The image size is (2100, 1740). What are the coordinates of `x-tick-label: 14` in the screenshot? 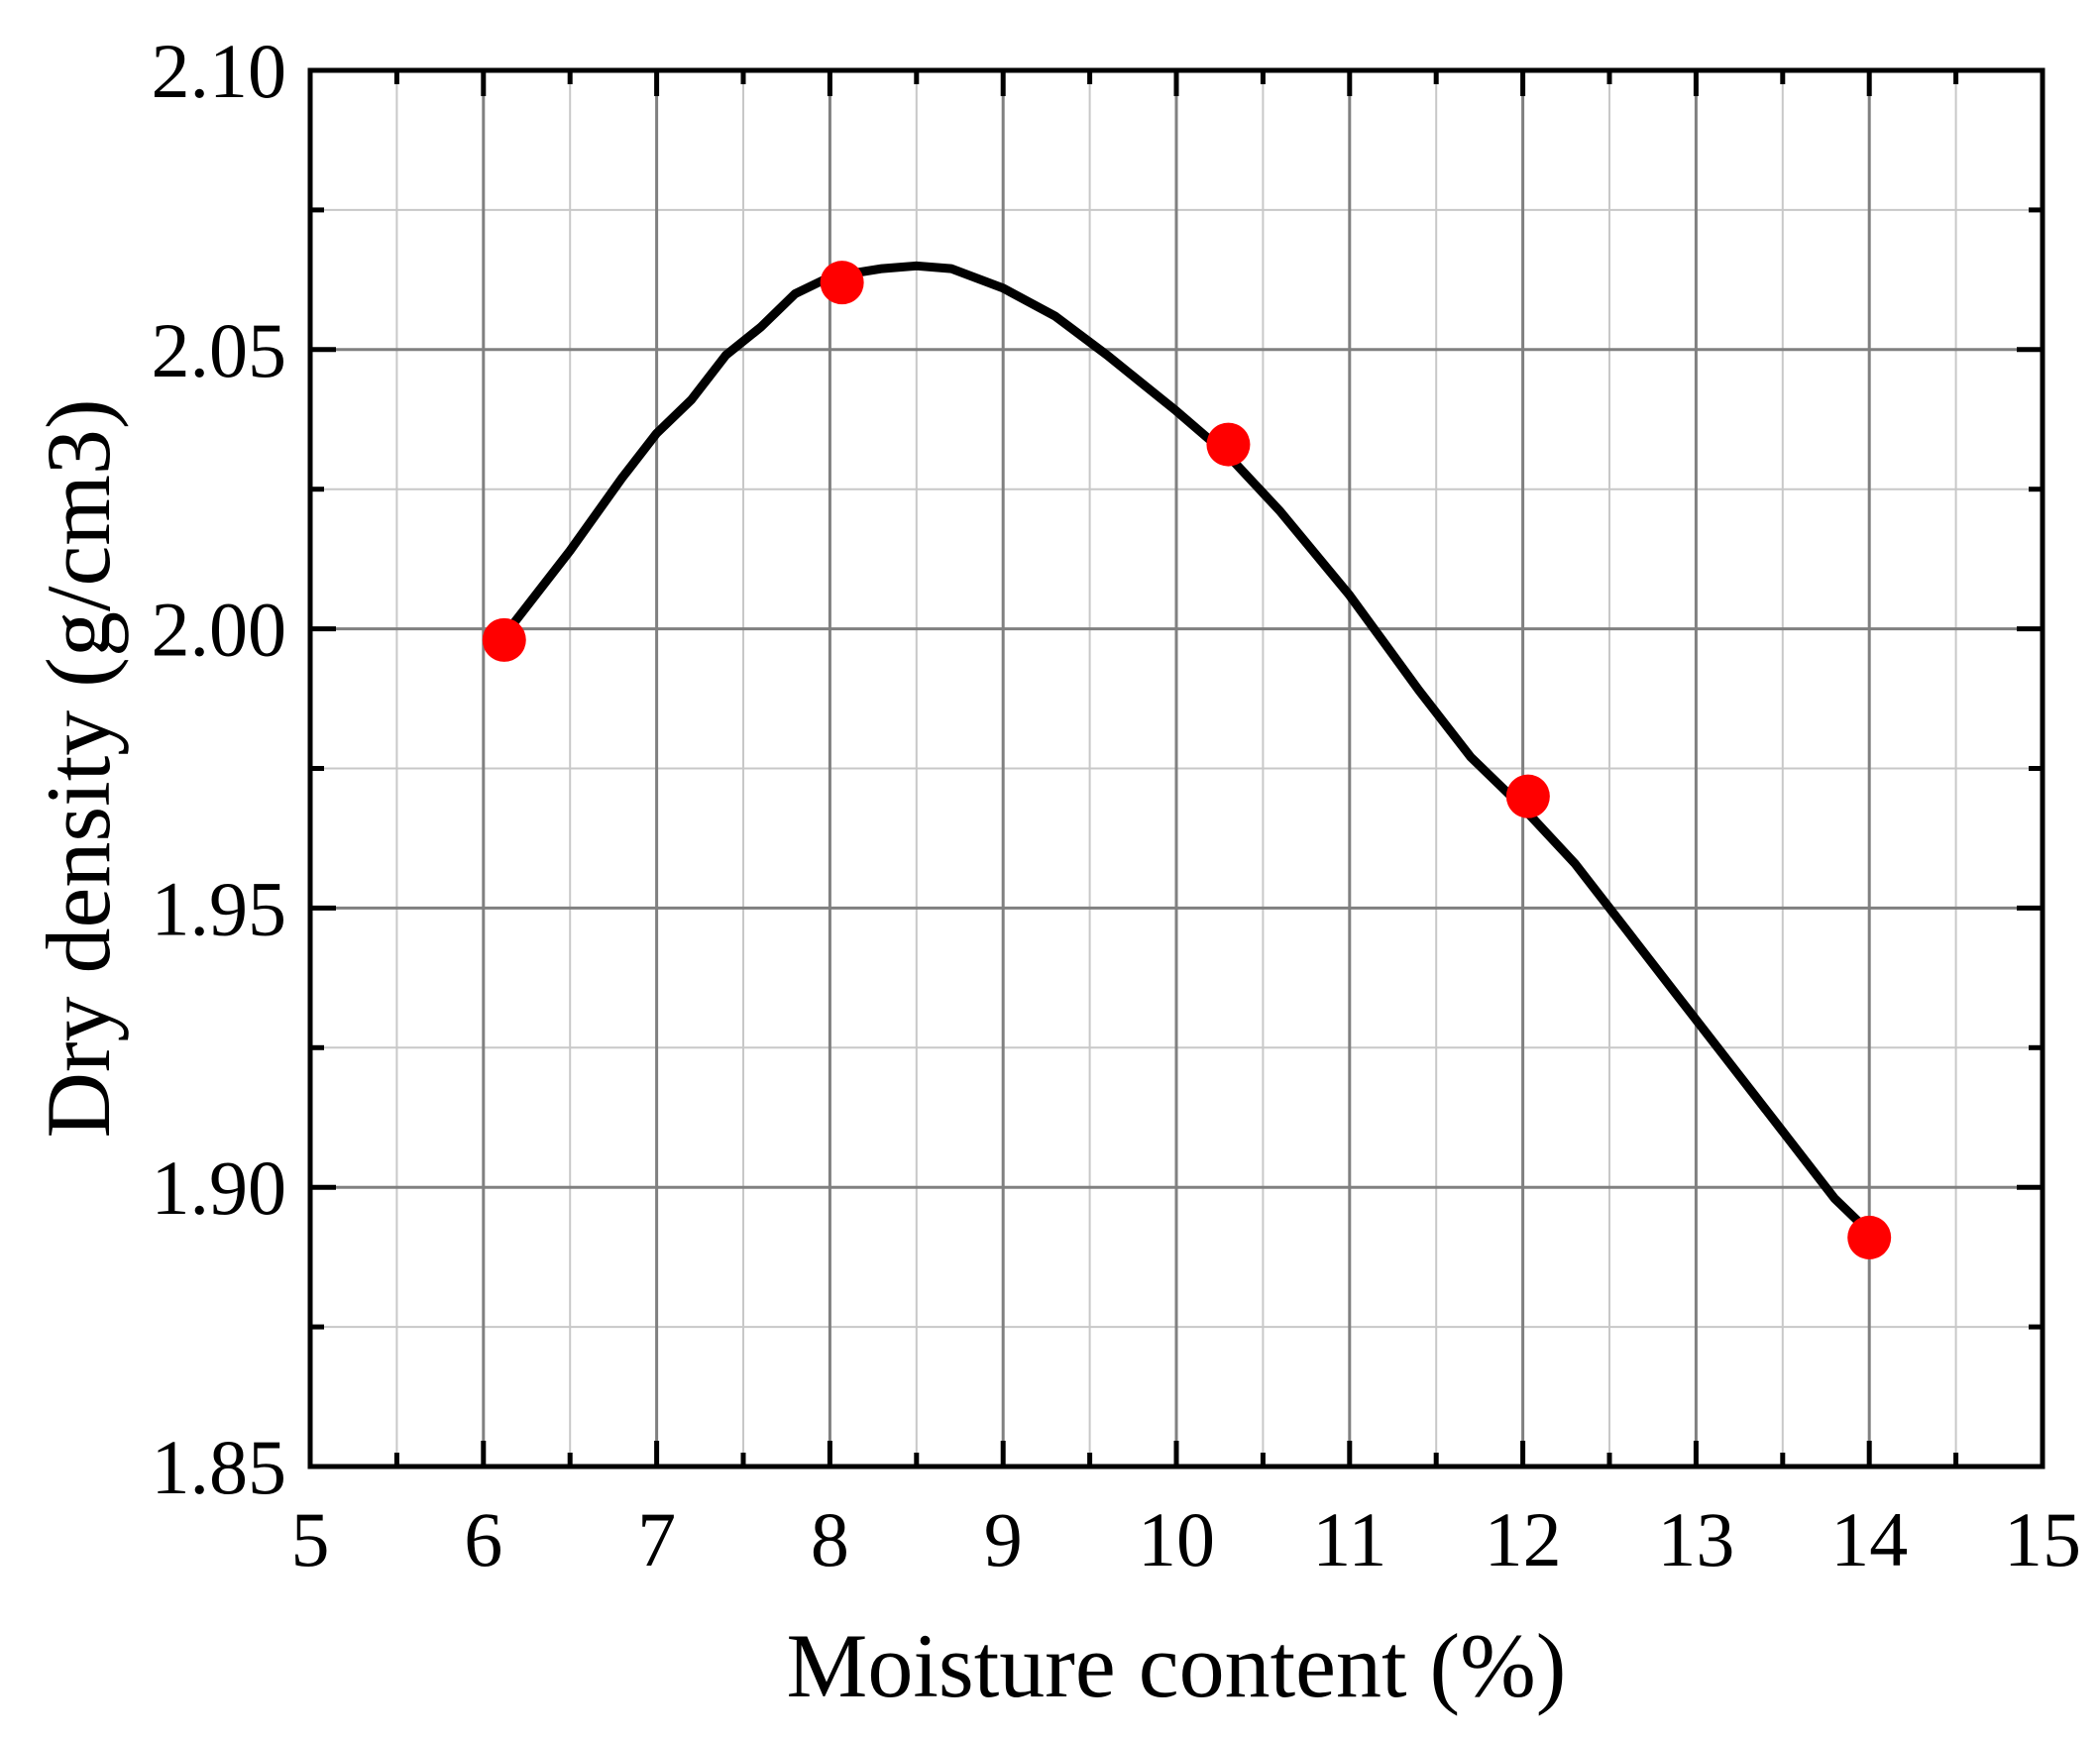 It's located at (1869, 1539).